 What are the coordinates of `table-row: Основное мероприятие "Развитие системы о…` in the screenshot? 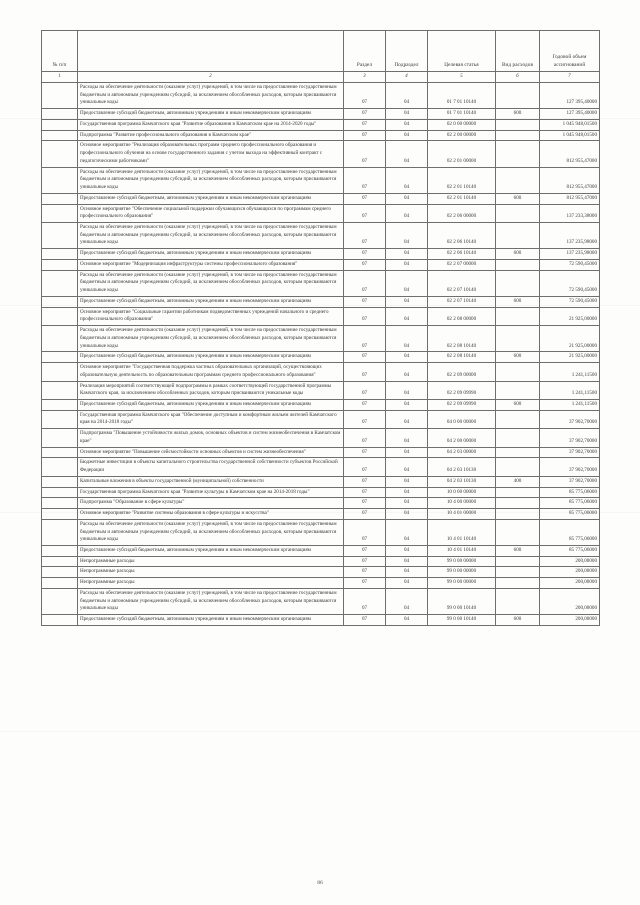 It's located at (320, 514).